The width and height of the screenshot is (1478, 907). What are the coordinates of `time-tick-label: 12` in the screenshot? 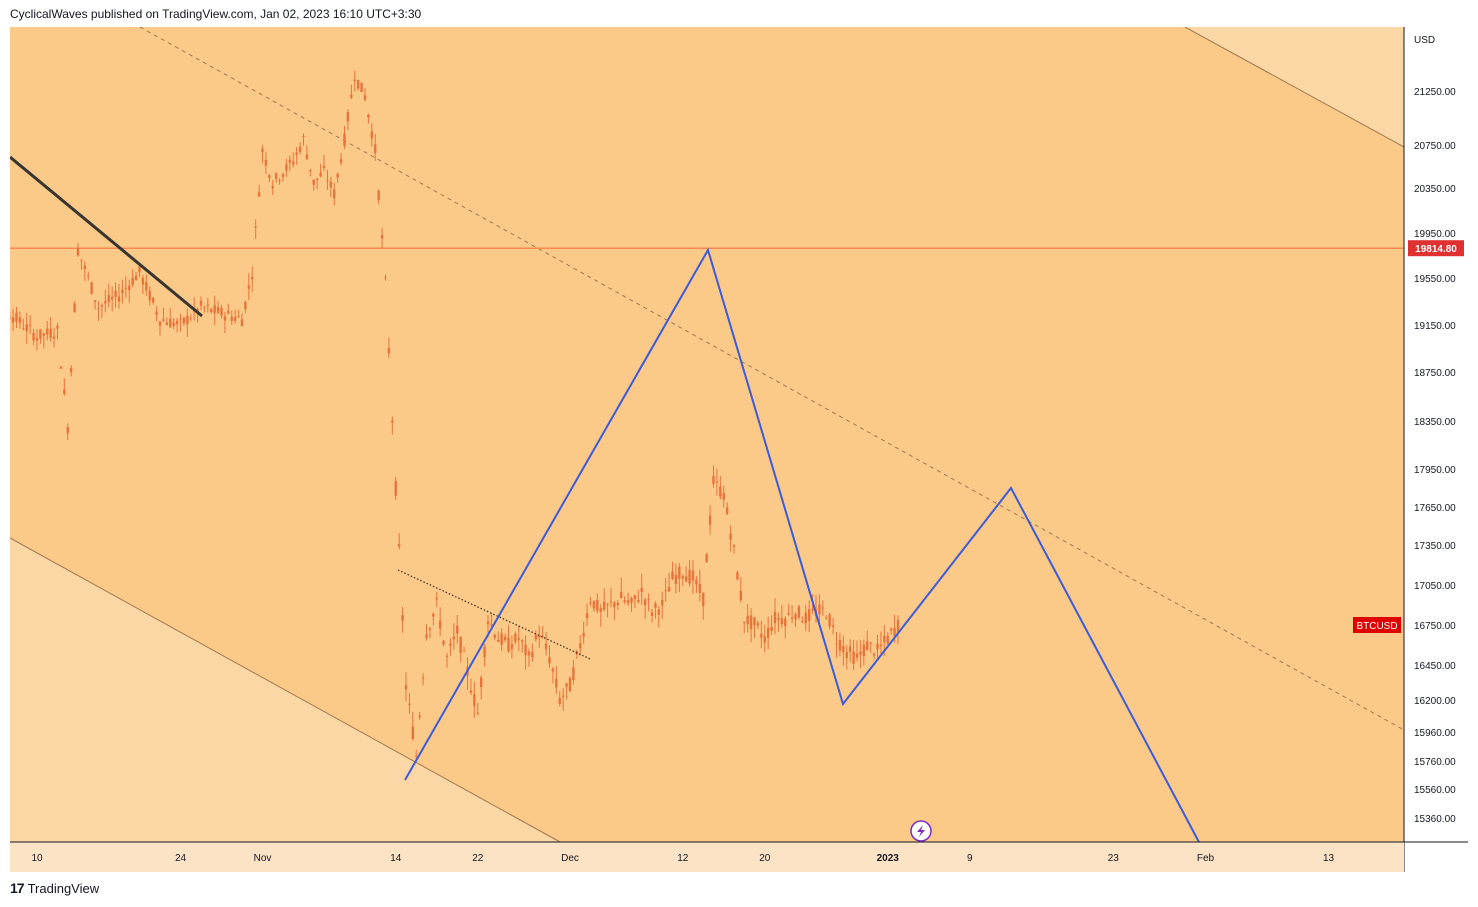 It's located at (683, 858).